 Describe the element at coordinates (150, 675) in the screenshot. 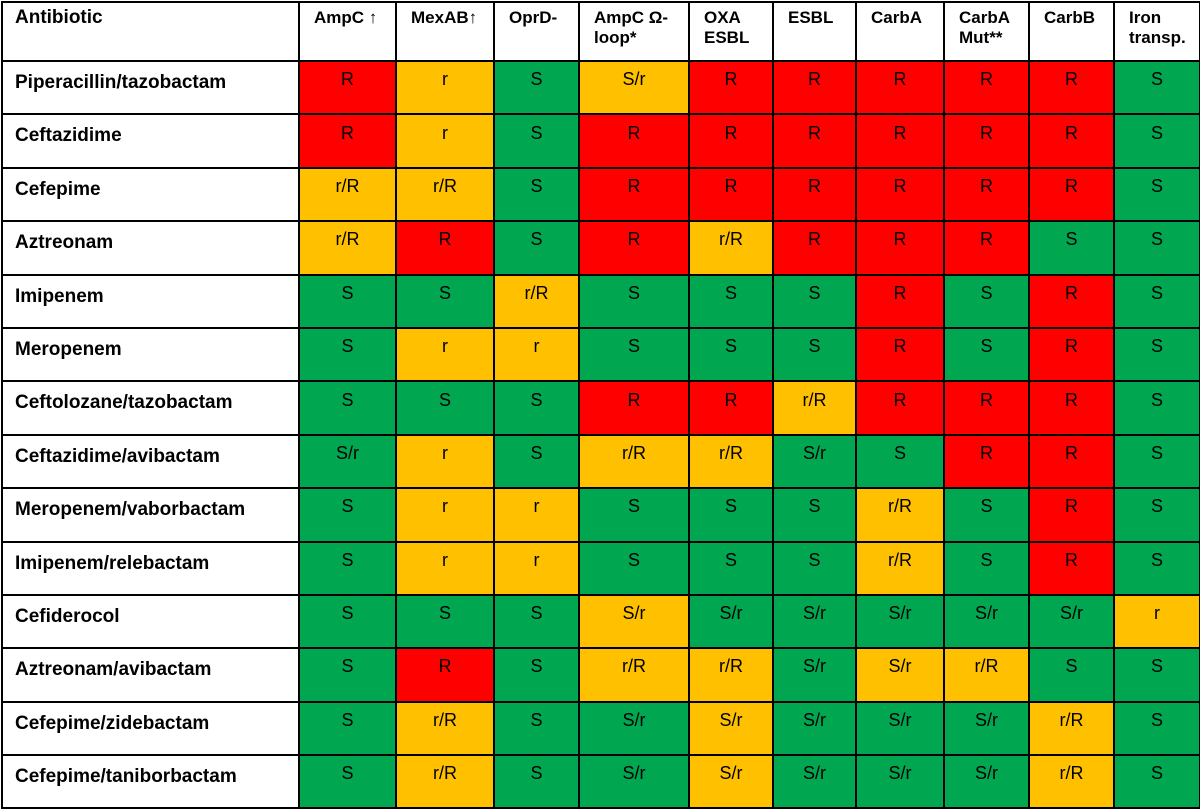

I see `antibiotic-name: Aztreonam/avibactam` at that location.